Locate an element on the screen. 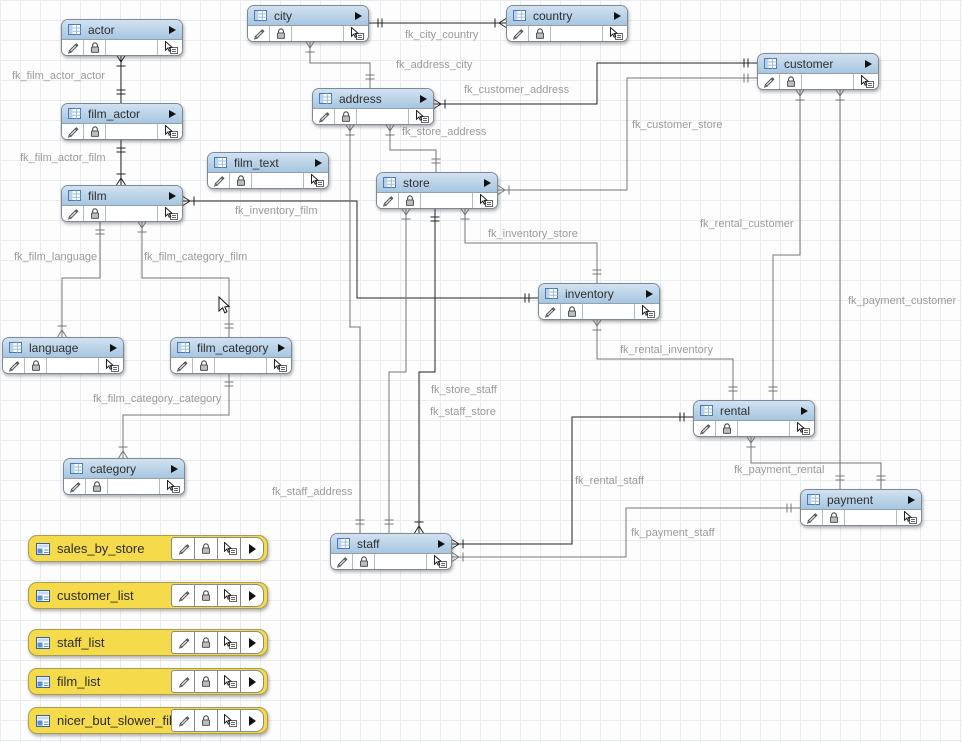 This screenshot has width=962, height=742. table-node-actor: actor is located at coordinates (122, 37).